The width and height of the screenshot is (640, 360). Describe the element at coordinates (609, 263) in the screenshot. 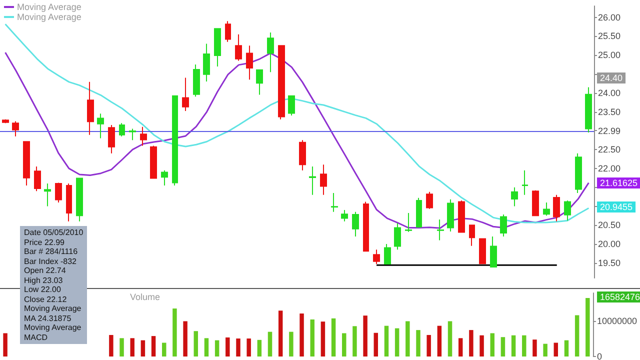

I see `y-tick-label: 19.50` at that location.